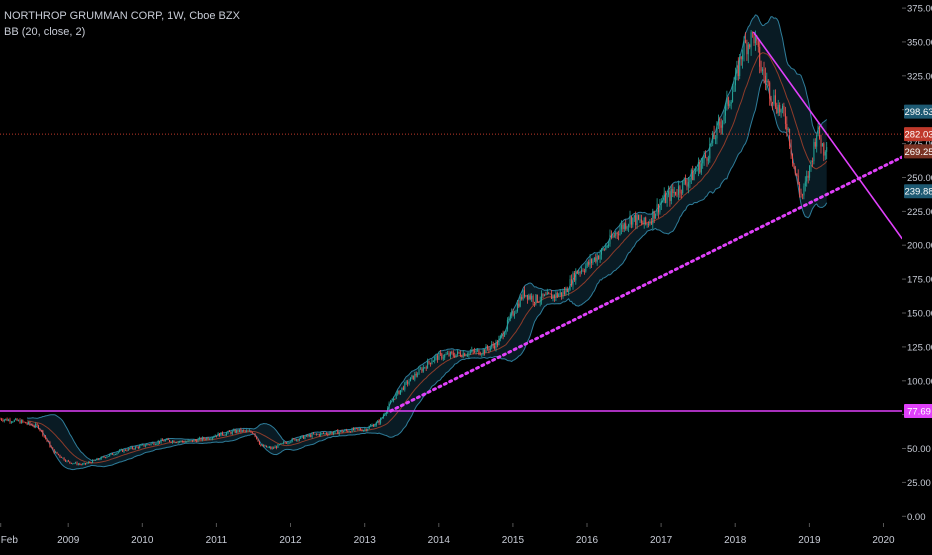 The height and width of the screenshot is (555, 932). What do you see at coordinates (513, 540) in the screenshot?
I see `x-tick-label: 2015` at bounding box center [513, 540].